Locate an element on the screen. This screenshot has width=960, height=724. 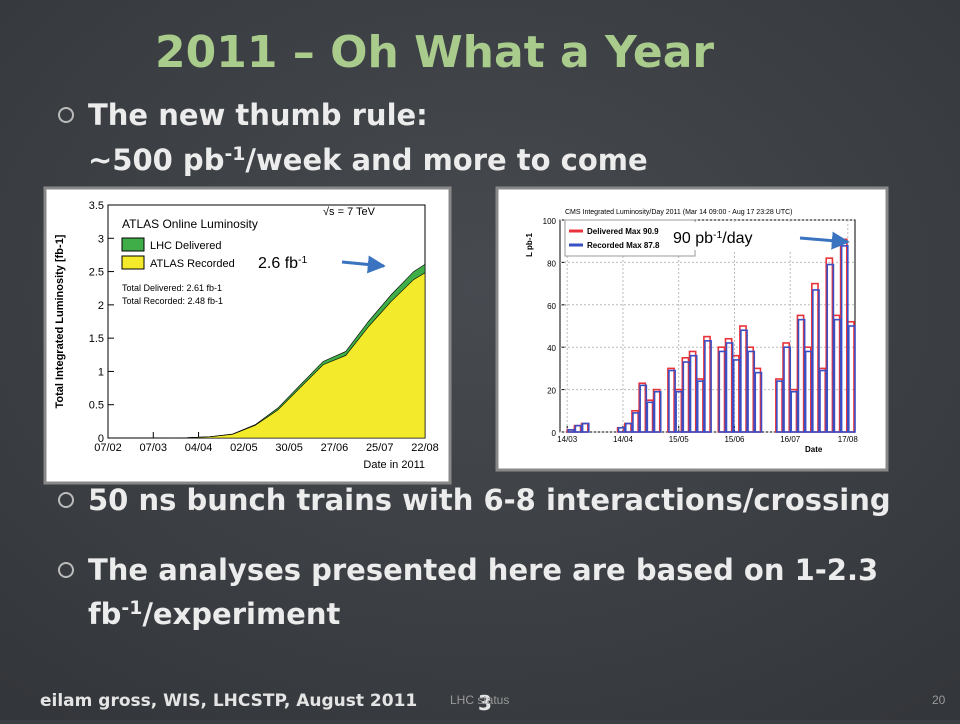
plot-note: Total Delivered: 2.61 fb-1 is located at coordinates (172, 288).